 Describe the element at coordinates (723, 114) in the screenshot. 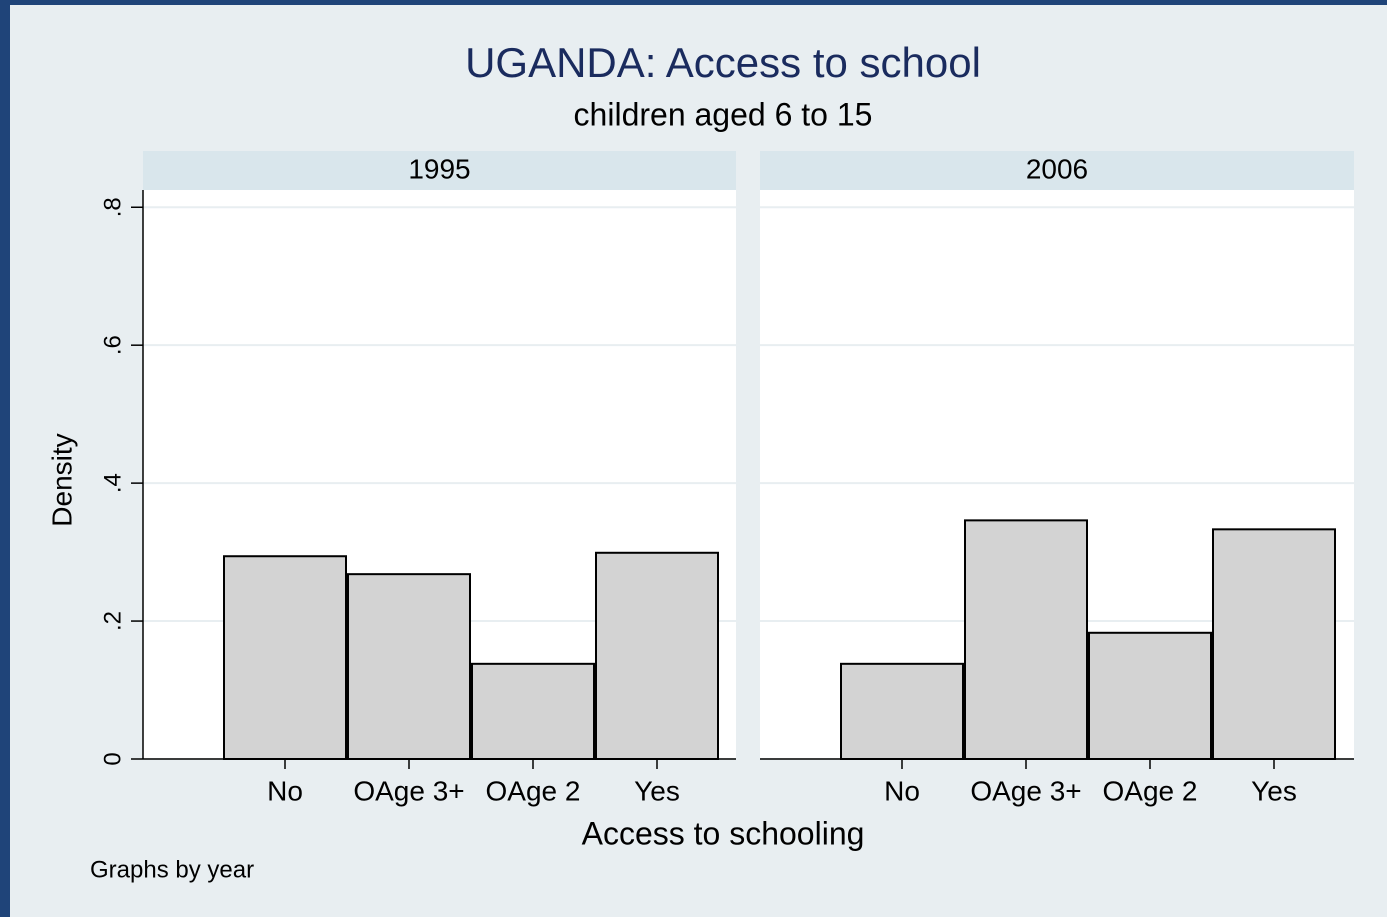

I see `chart-subtitle: children aged 6 to 15` at that location.